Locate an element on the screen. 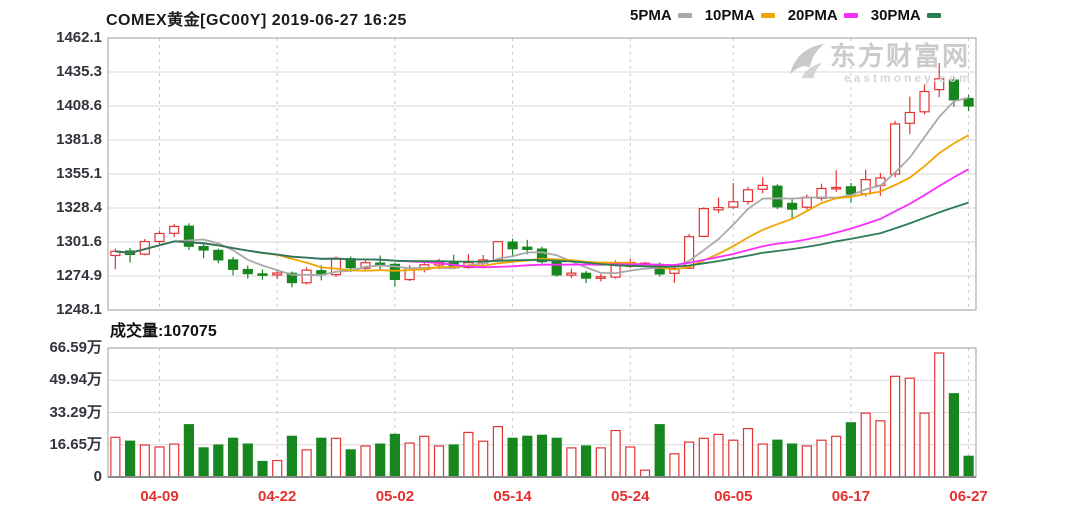 This screenshot has height=516, width=1080. price-y-axis-label: 1248.1 is located at coordinates (79, 309).